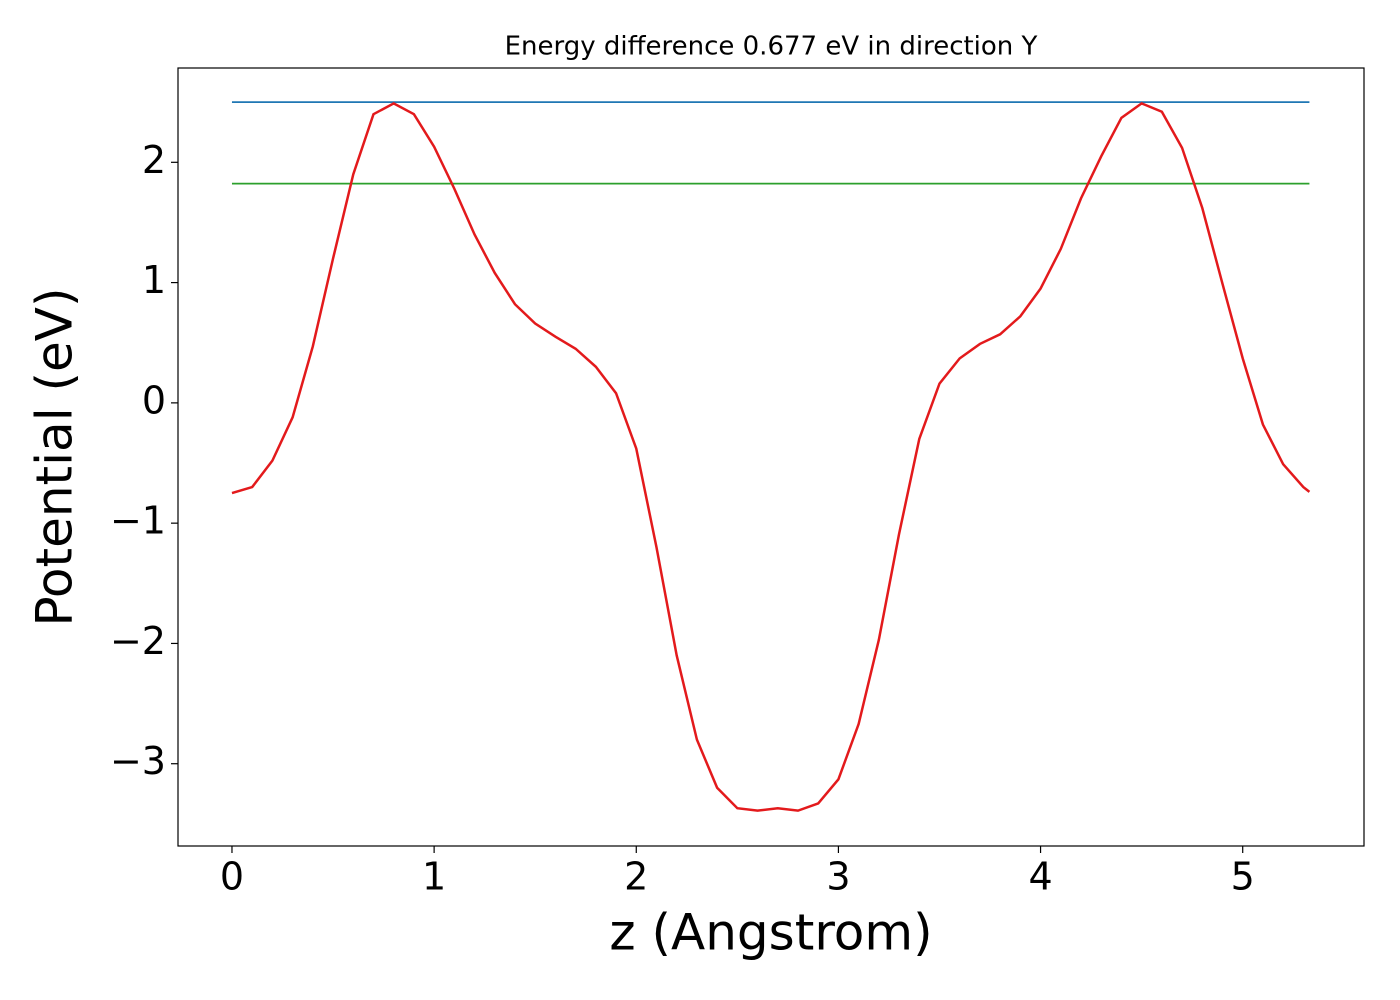 Image resolution: width=1400 pixels, height=1000 pixels. Describe the element at coordinates (1040, 877) in the screenshot. I see `x-tick-label: 4` at that location.